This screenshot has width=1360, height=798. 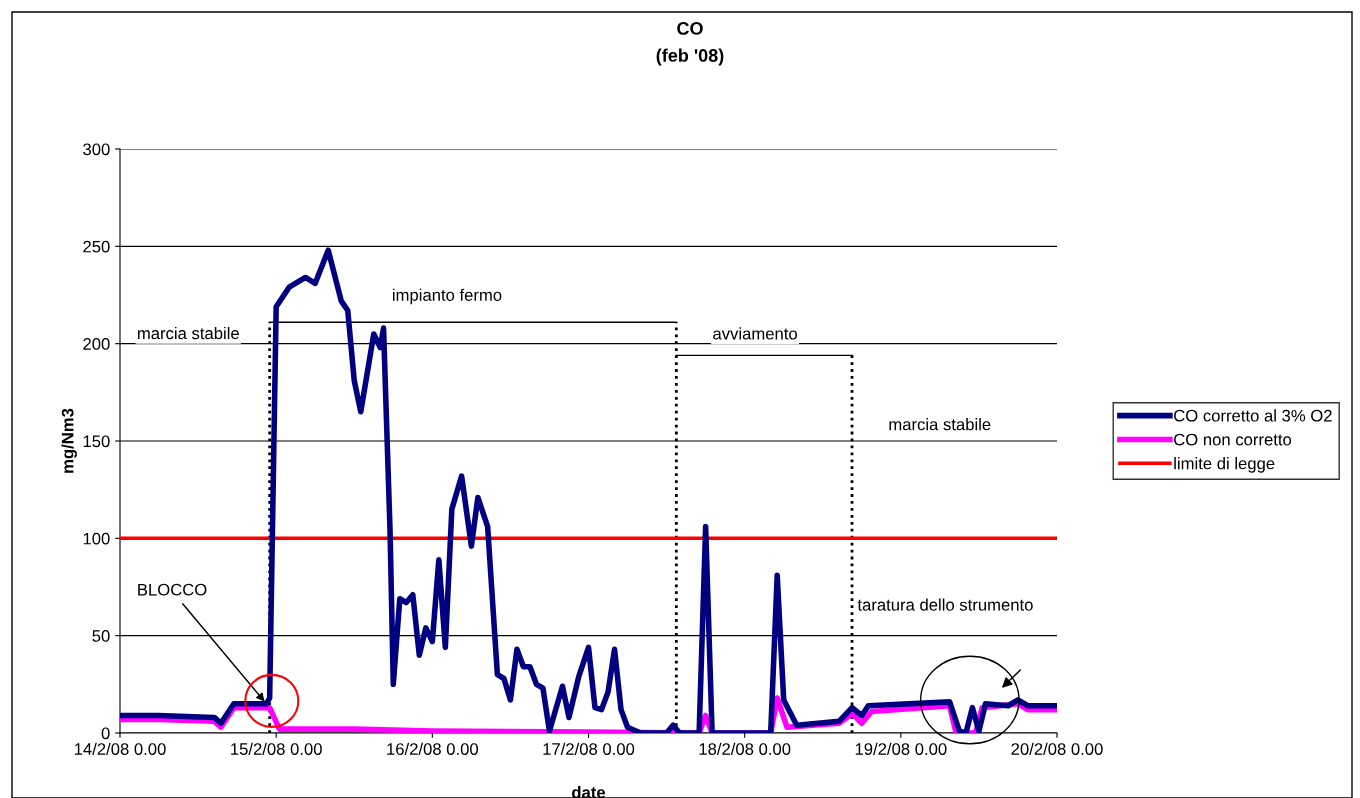 I want to click on y-axis-title: mg/Nm3, so click(x=69, y=440).